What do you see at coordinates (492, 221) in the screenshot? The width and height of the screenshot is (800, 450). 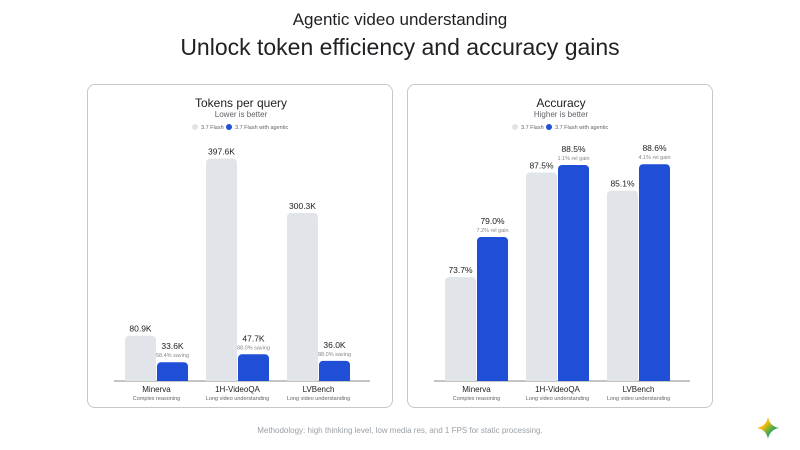 I see `data-label: 79.0%` at bounding box center [492, 221].